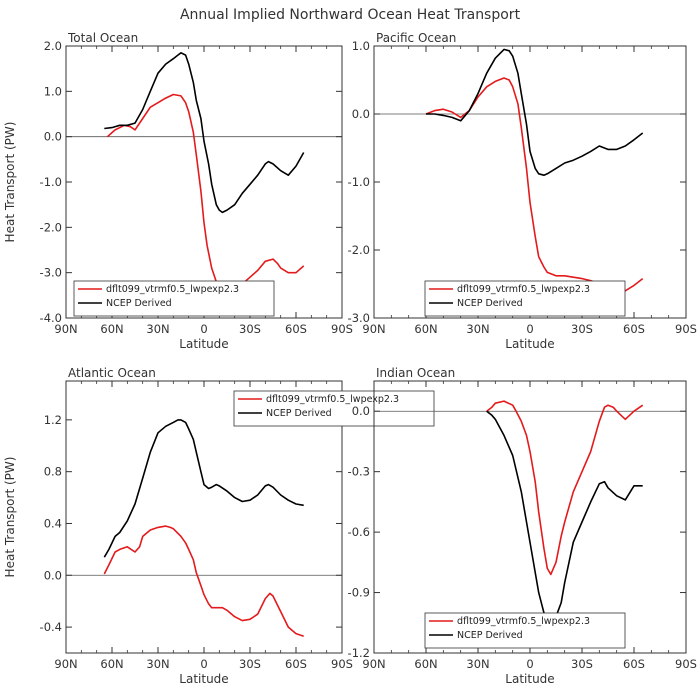  Describe the element at coordinates (53, 420) in the screenshot. I see `y-tick-label: 1.2` at that location.